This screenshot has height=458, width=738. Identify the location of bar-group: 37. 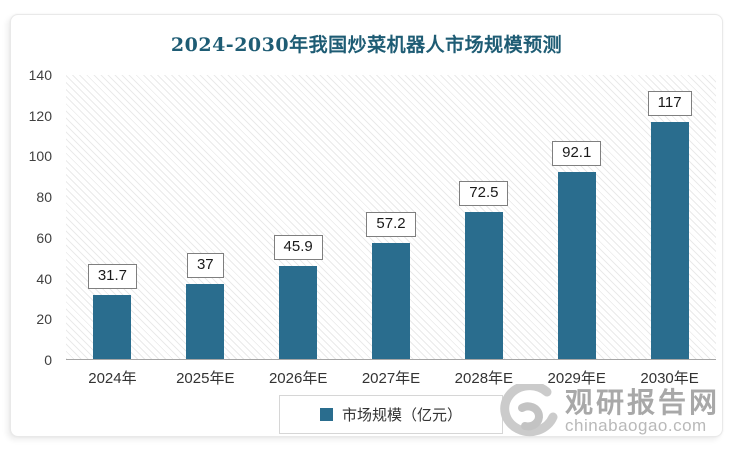
(205, 217).